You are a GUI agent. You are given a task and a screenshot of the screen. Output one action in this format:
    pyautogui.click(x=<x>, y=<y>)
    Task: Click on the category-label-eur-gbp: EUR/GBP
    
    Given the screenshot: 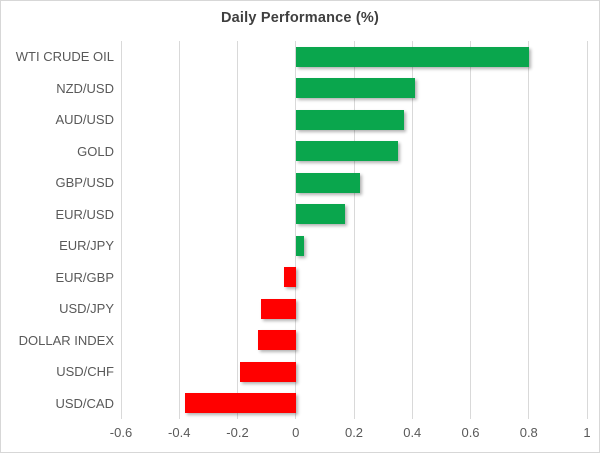 What is the action you would take?
    pyautogui.click(x=84, y=277)
    